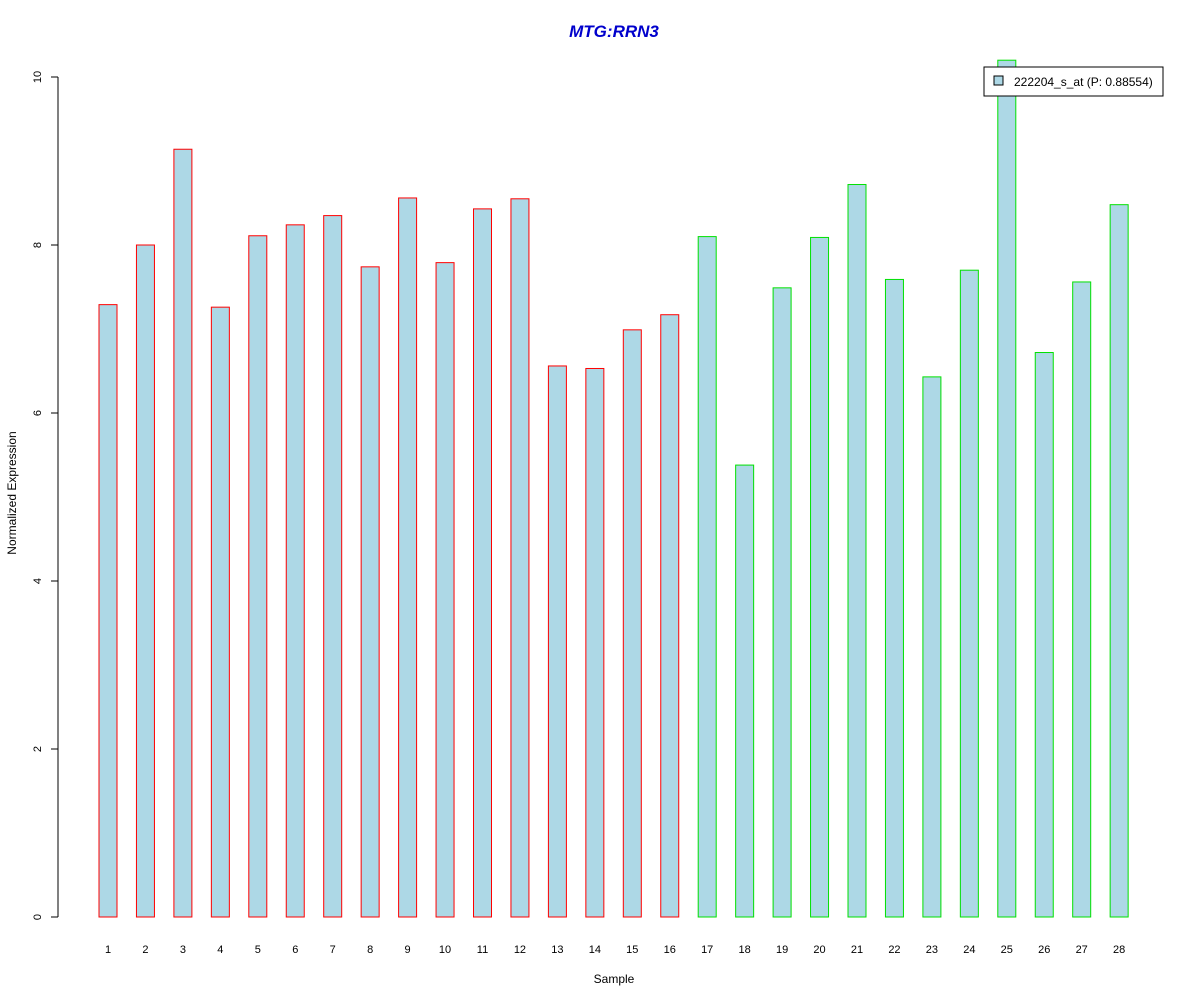  Describe the element at coordinates (1082, 950) in the screenshot. I see `x-tick-label: 27` at that location.